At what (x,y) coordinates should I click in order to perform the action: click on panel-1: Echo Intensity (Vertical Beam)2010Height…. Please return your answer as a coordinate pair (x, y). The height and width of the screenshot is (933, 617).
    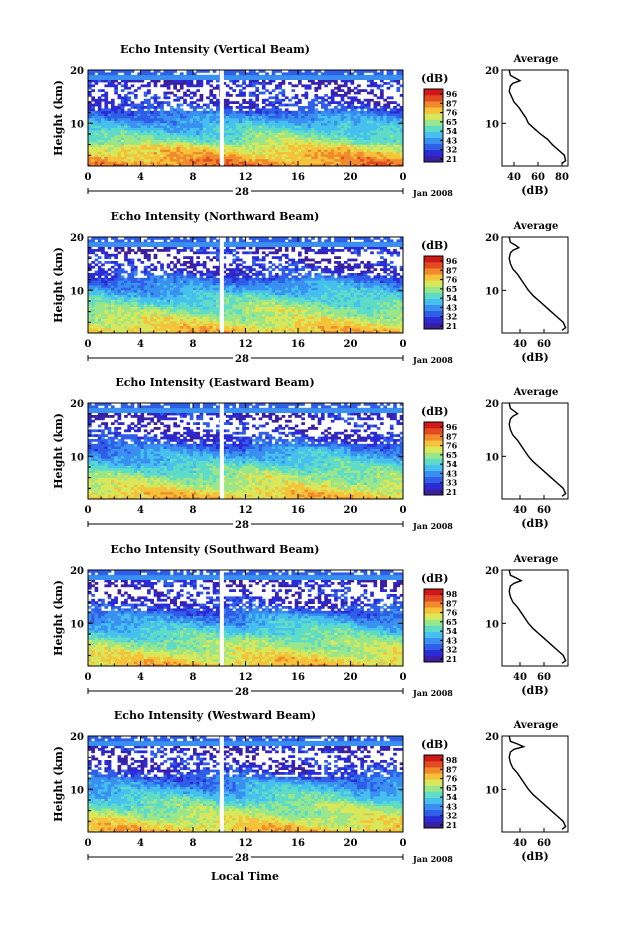
    Looking at the image, I should click on (310, 120).